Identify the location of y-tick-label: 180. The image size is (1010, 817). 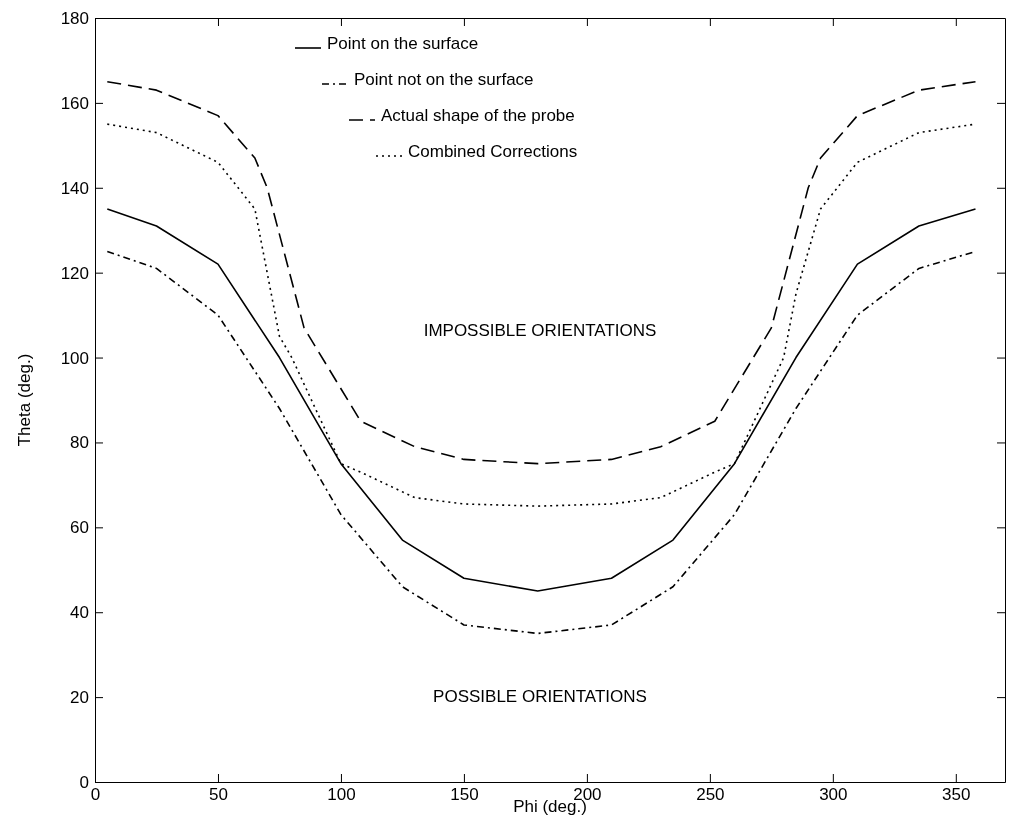
(74, 18).